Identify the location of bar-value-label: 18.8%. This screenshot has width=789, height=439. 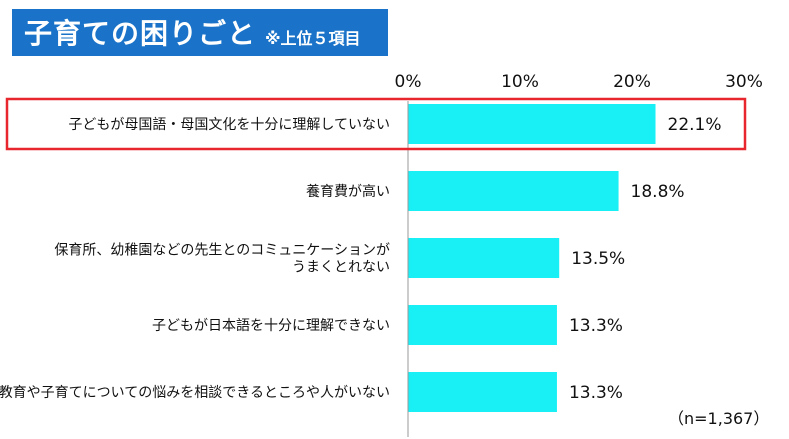
(658, 192).